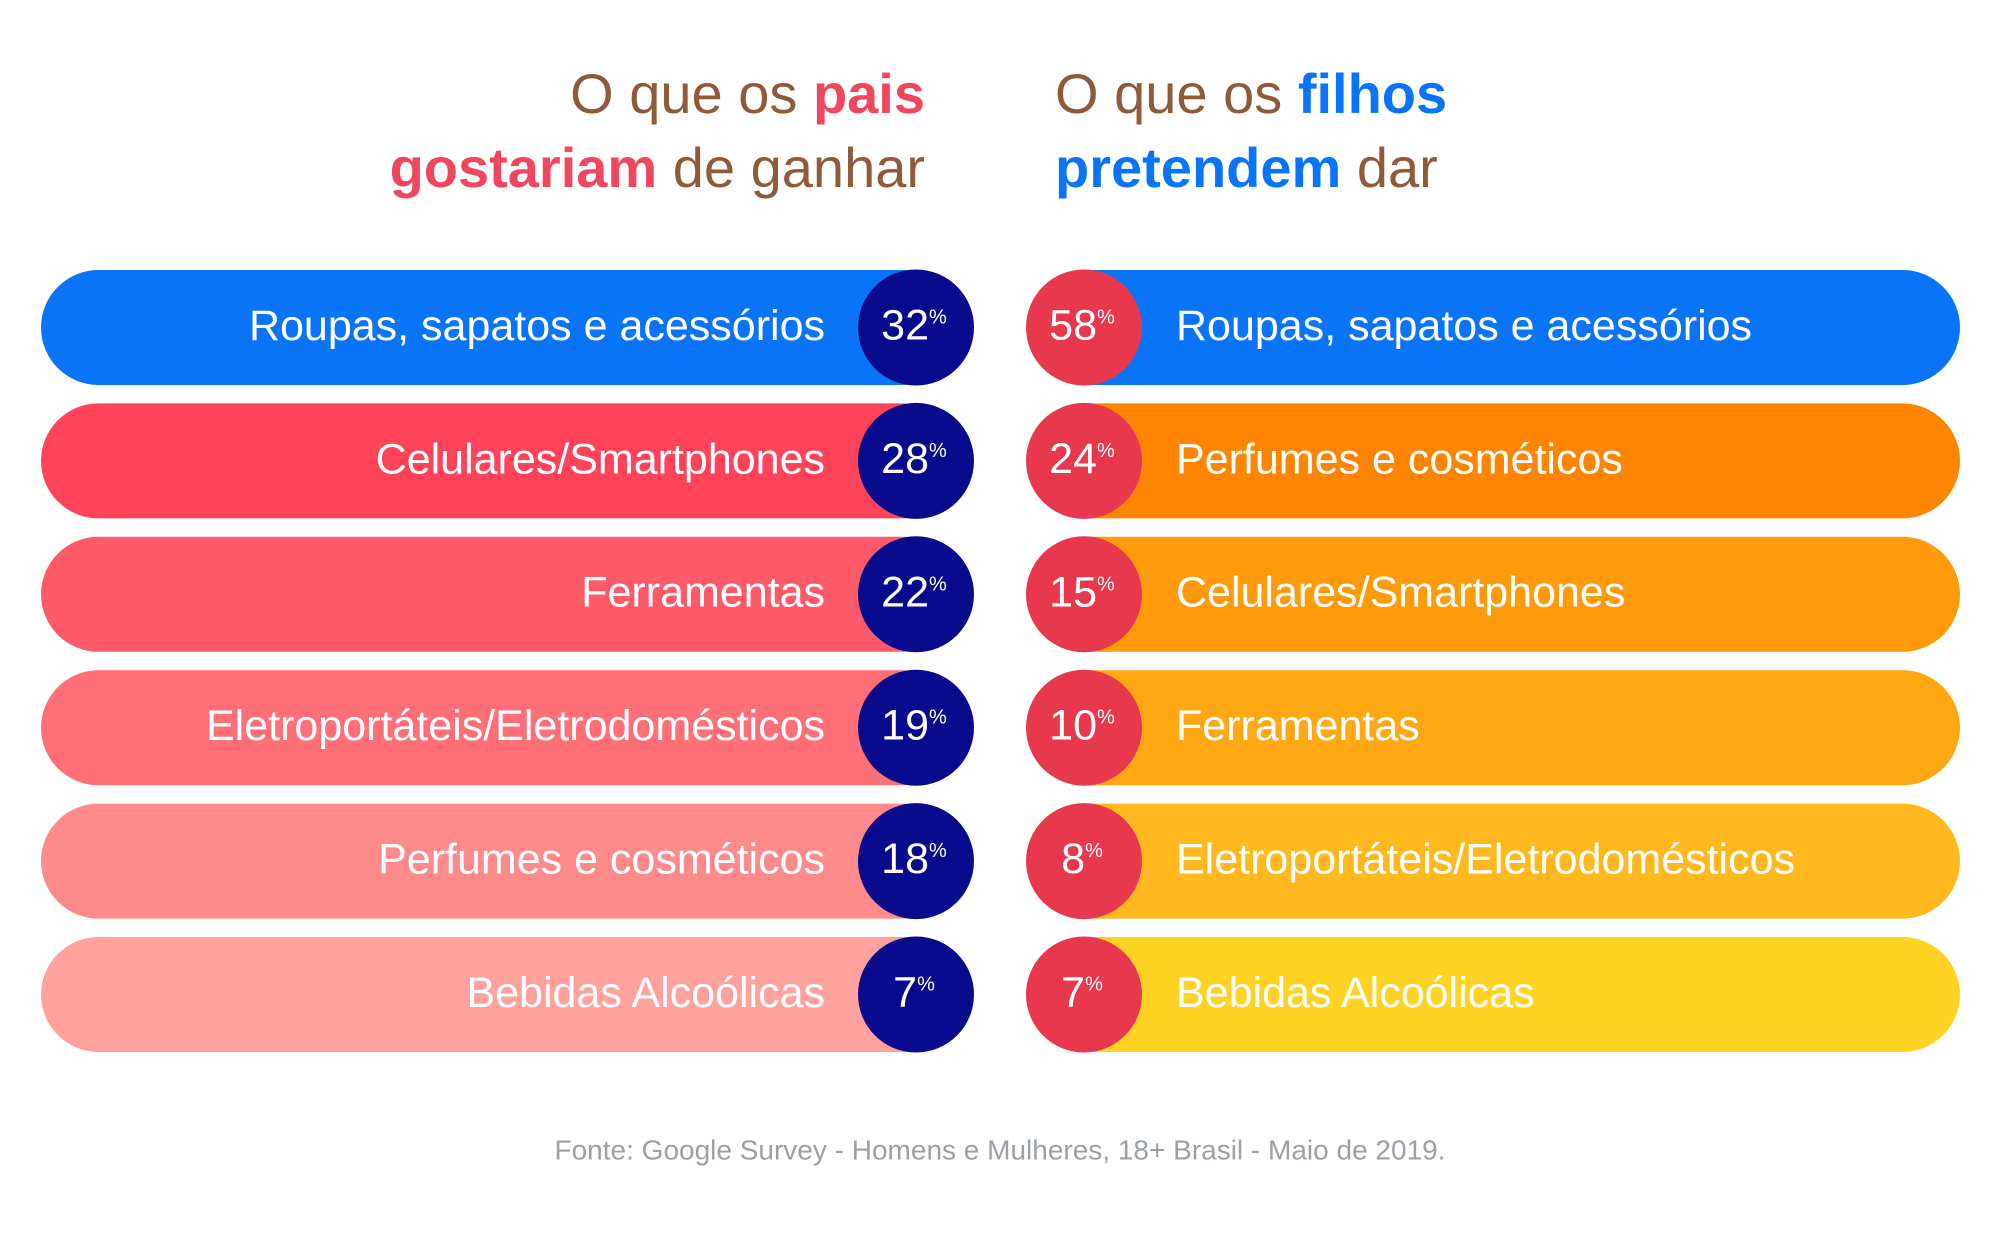 Image resolution: width=2000 pixels, height=1248 pixels. I want to click on value-number: 32, so click(905, 326).